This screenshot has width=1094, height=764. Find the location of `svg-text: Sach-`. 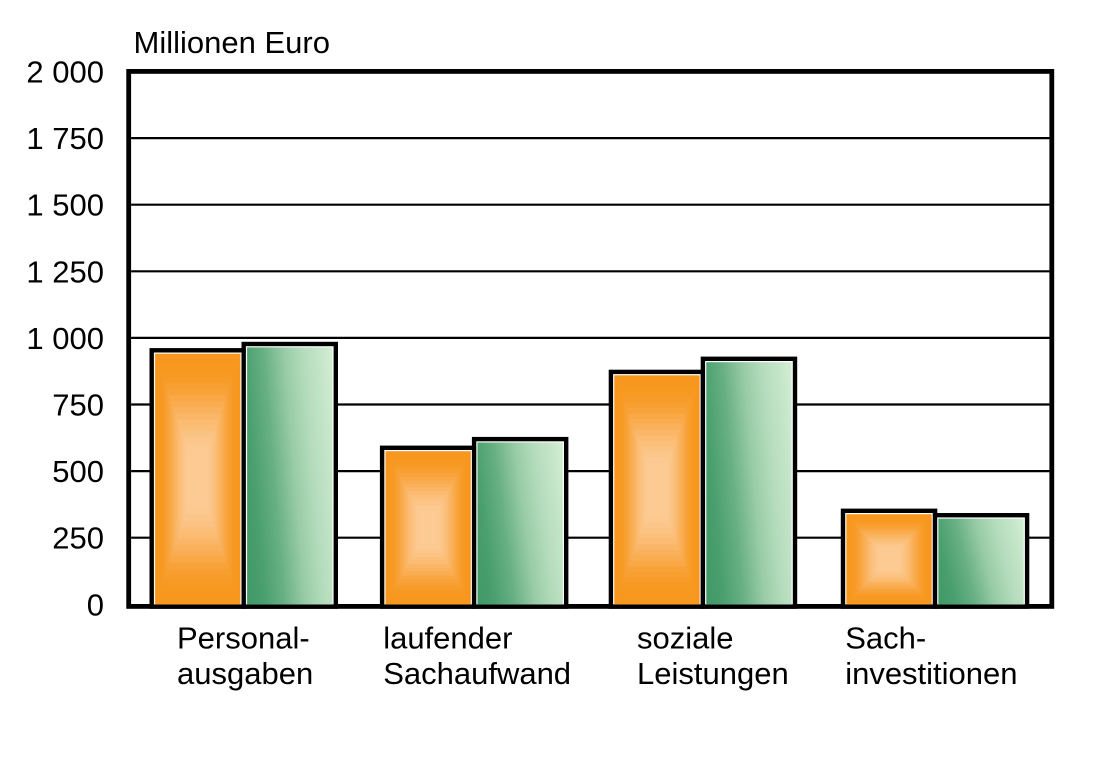

svg-text: Sach- is located at coordinates (885, 638).